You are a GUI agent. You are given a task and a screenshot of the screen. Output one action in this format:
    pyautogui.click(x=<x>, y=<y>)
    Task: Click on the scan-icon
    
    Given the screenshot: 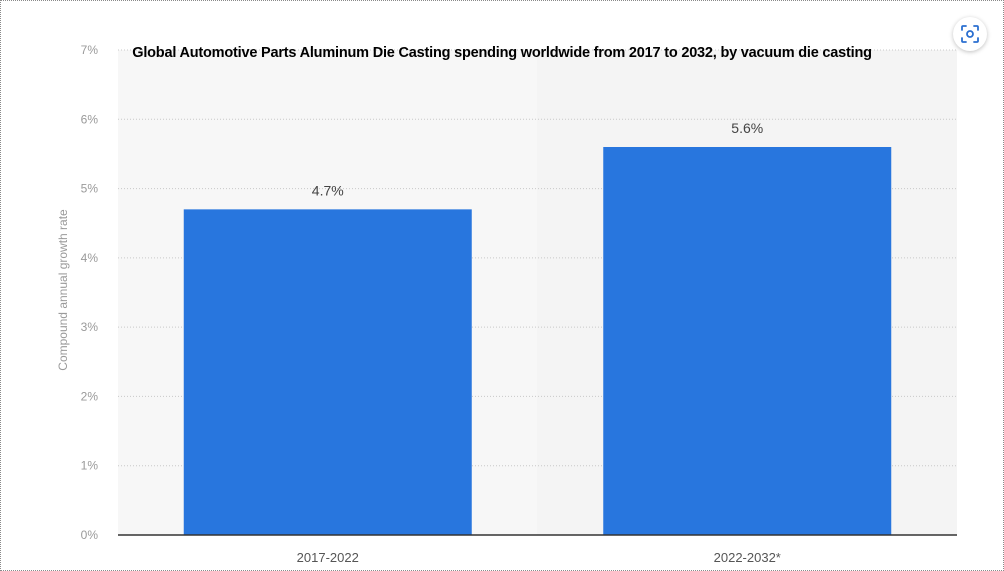 What is the action you would take?
    pyautogui.click(x=970, y=34)
    